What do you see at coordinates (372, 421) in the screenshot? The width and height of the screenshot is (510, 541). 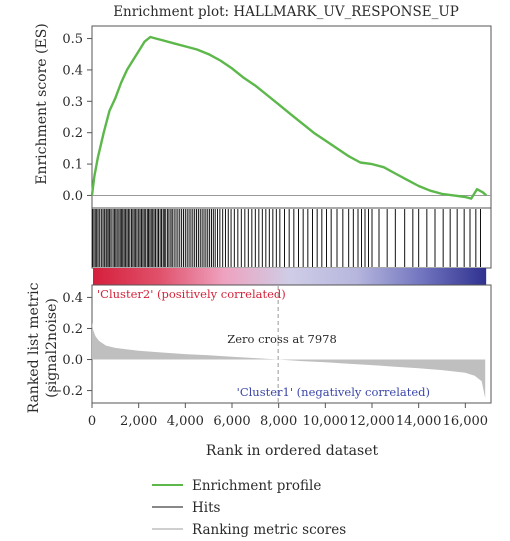 I see `x-tick-label: 12,000` at bounding box center [372, 421].